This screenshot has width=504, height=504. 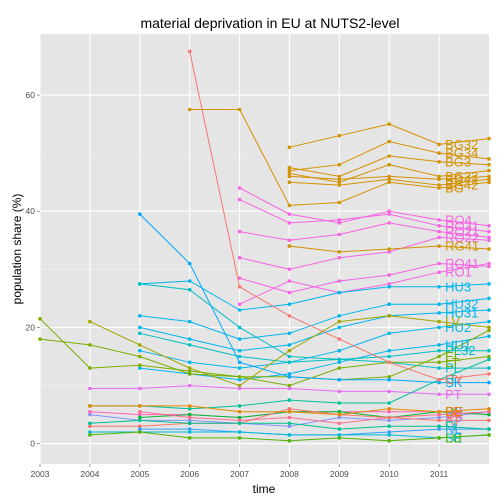 I want to click on end-label: RO41, so click(x=462, y=263).